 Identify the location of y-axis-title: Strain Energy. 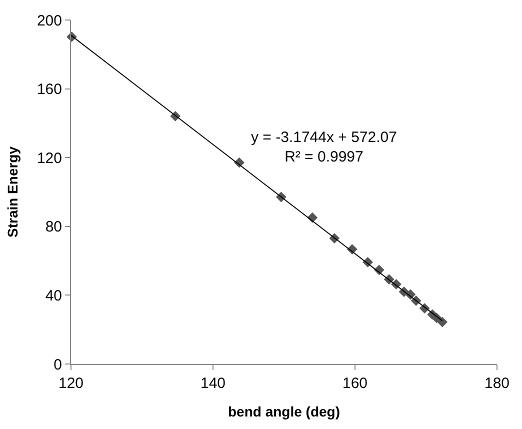
(12, 192).